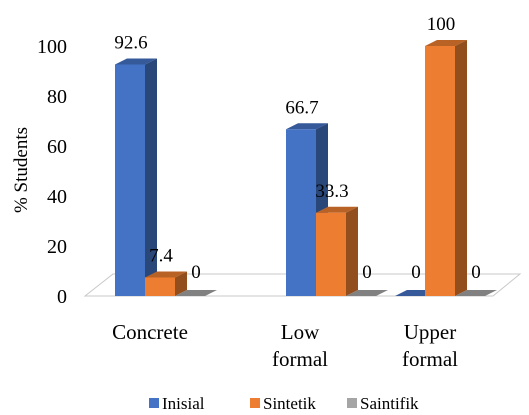 The height and width of the screenshot is (415, 529). I want to click on x-tick-label: Upper formal, so click(430, 345).